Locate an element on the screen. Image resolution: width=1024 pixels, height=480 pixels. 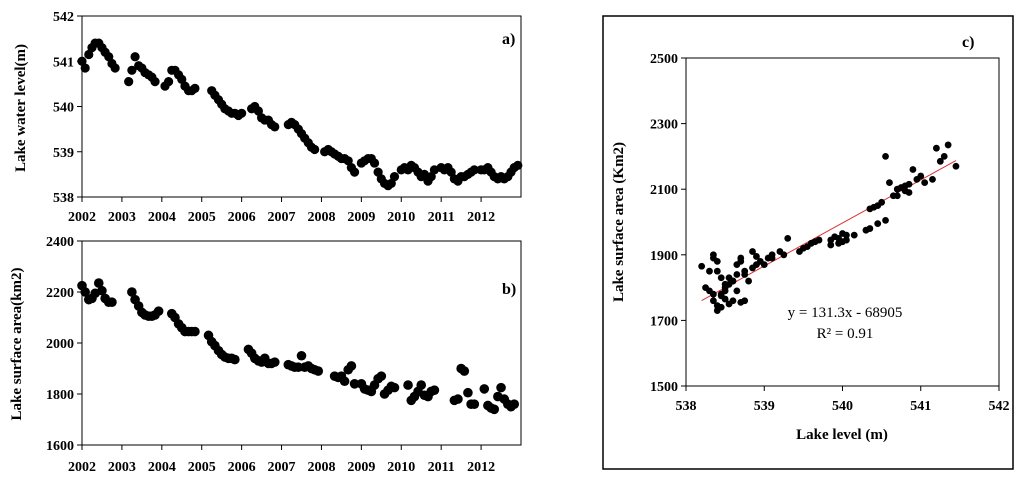
ytick-label: 2400 is located at coordinates (60, 242).